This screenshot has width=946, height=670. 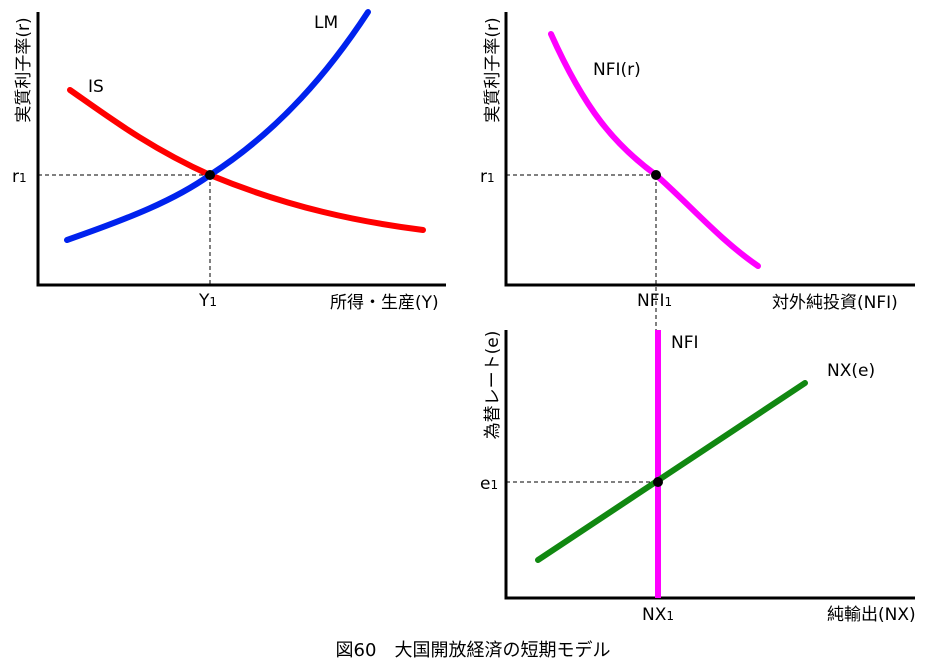 What do you see at coordinates (493, 385) in the screenshot?
I see `fx-y-axis-label: 為替レート(e)` at bounding box center [493, 385].